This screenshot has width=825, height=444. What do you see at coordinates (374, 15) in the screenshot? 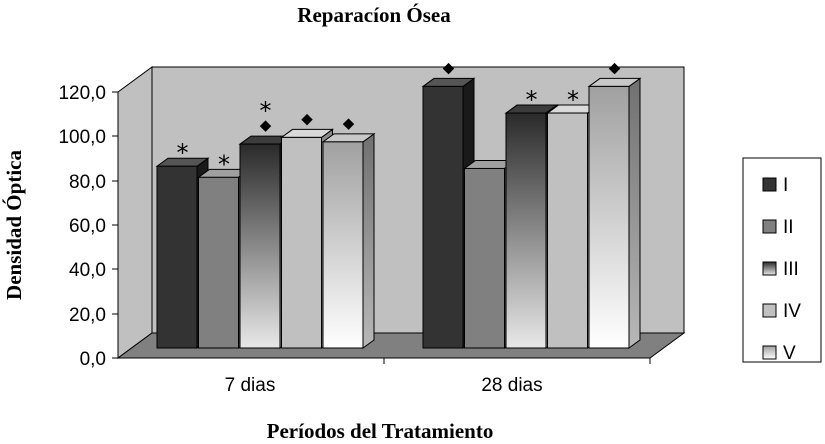
I see `chart-title: Reparacíon Ósea` at bounding box center [374, 15].